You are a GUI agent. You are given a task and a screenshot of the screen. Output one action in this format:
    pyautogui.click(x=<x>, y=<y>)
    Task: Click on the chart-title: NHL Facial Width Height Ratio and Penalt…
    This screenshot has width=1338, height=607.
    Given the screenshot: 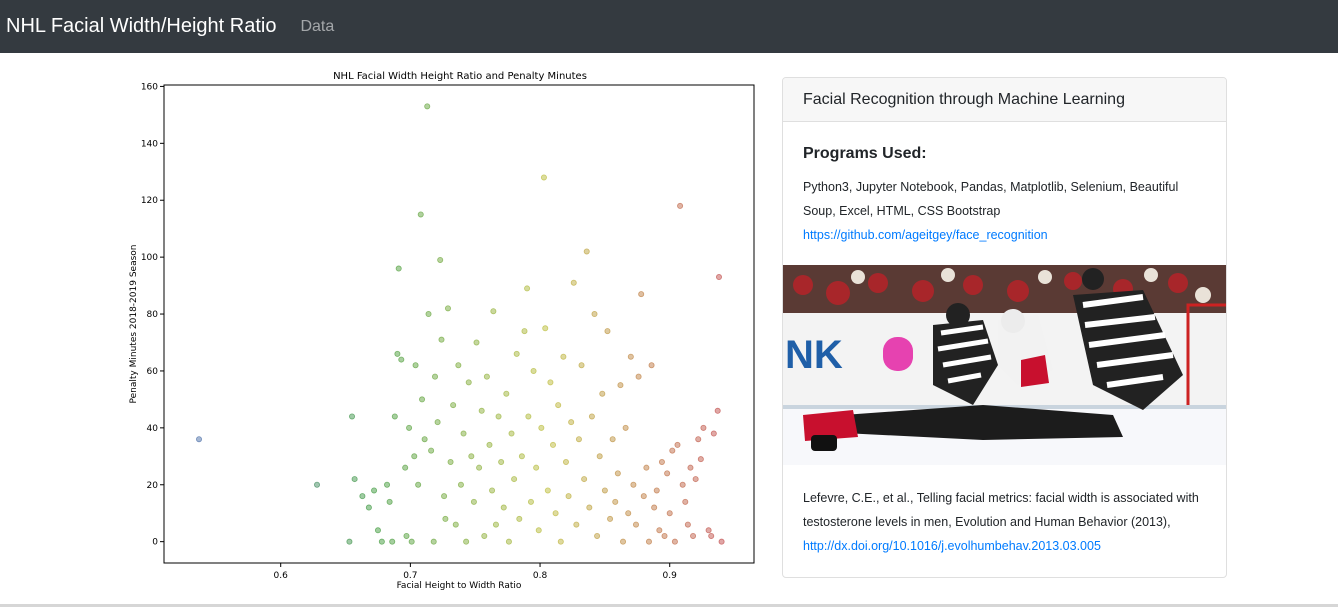 What is the action you would take?
    pyautogui.click(x=460, y=76)
    